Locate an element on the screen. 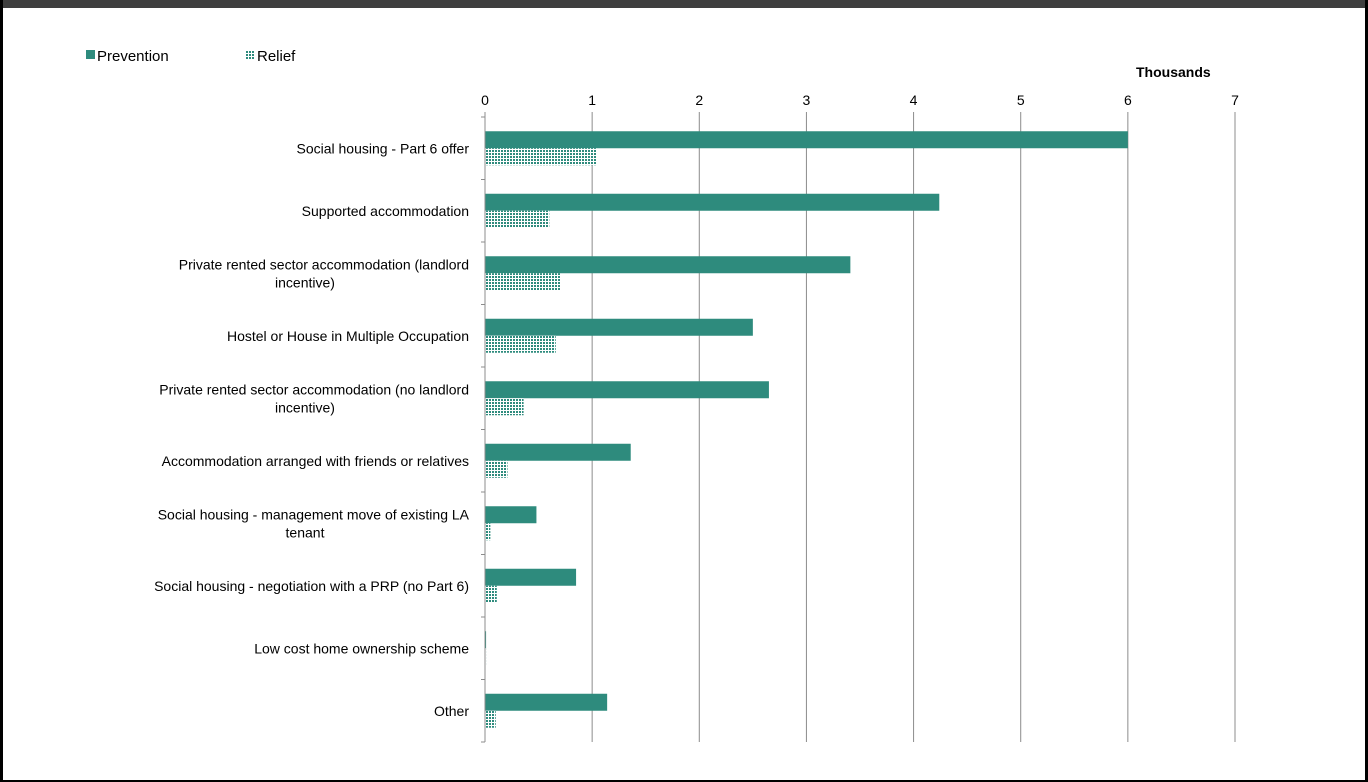  x-tick-label: 1 is located at coordinates (592, 100).